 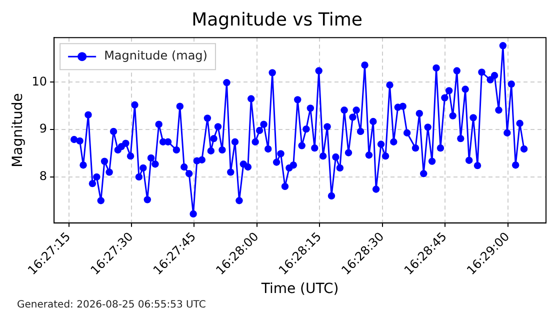 I want to click on chart-title: Magnitude vs Time, so click(x=277, y=19).